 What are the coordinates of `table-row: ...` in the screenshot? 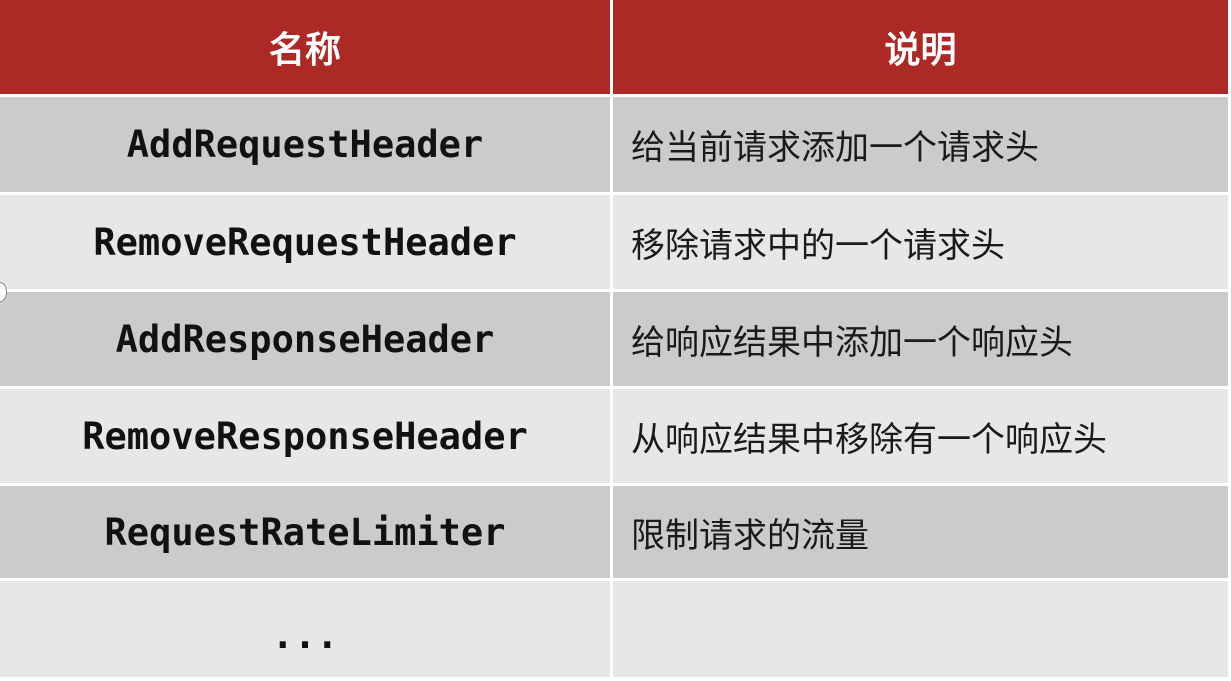 It's located at (614, 629).